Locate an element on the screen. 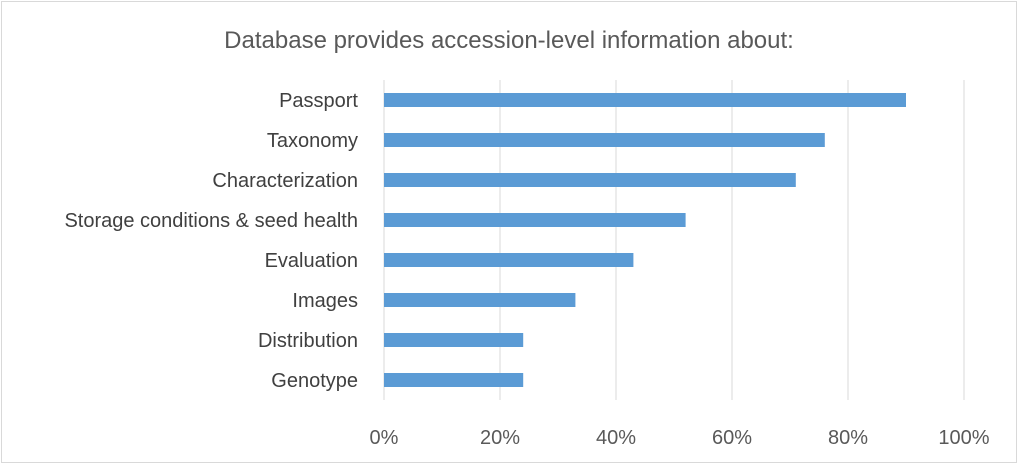 The image size is (1020, 466). category-label: Genotype is located at coordinates (314, 381).